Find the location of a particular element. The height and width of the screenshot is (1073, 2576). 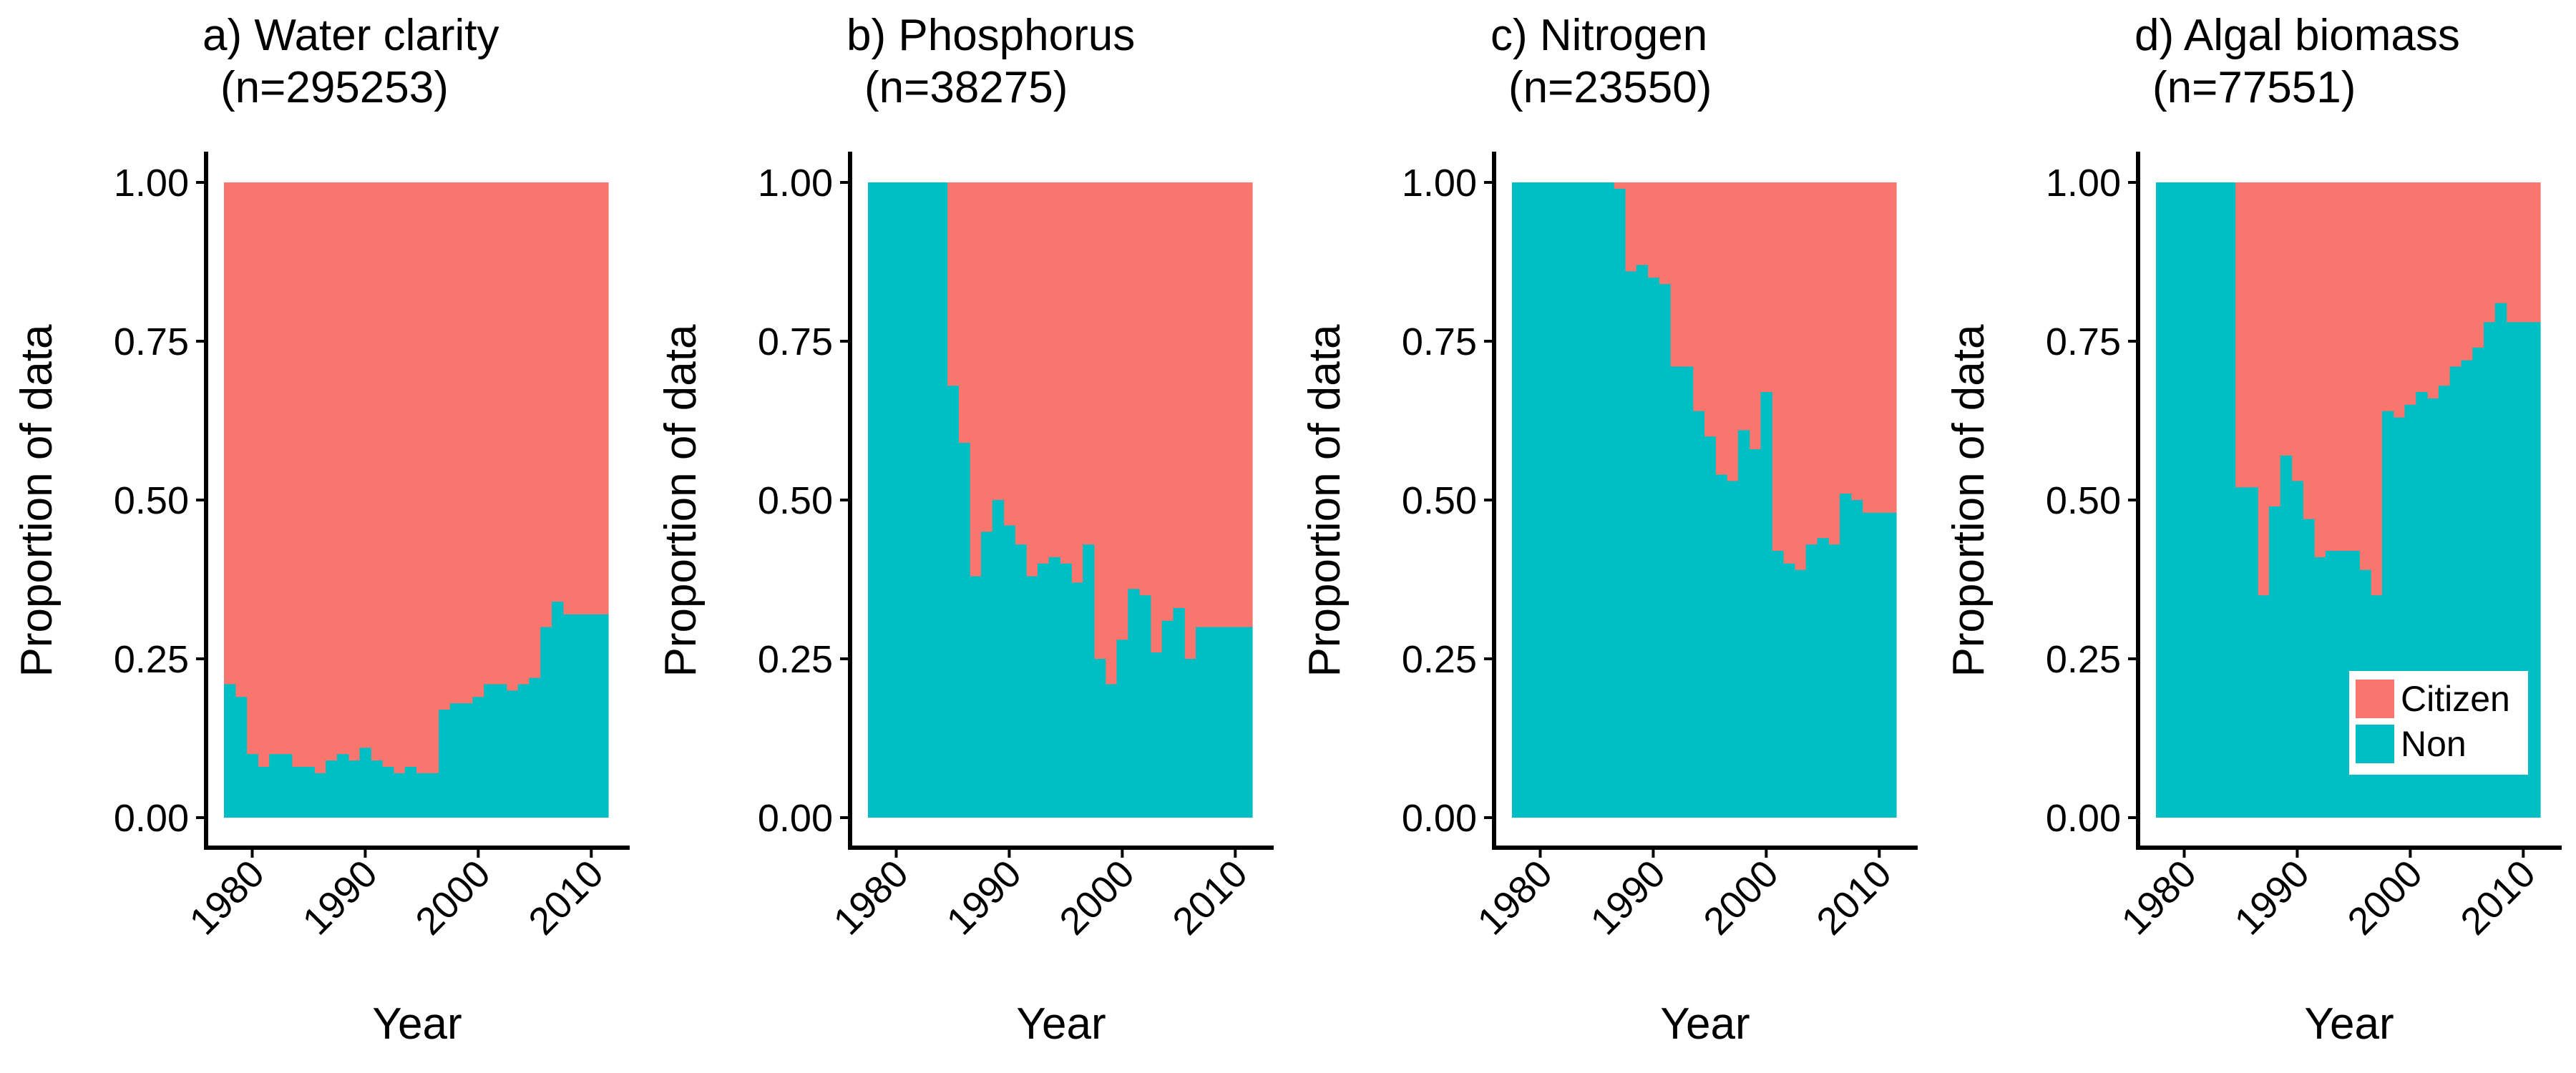

bar-non-1979 is located at coordinates (885, 500).